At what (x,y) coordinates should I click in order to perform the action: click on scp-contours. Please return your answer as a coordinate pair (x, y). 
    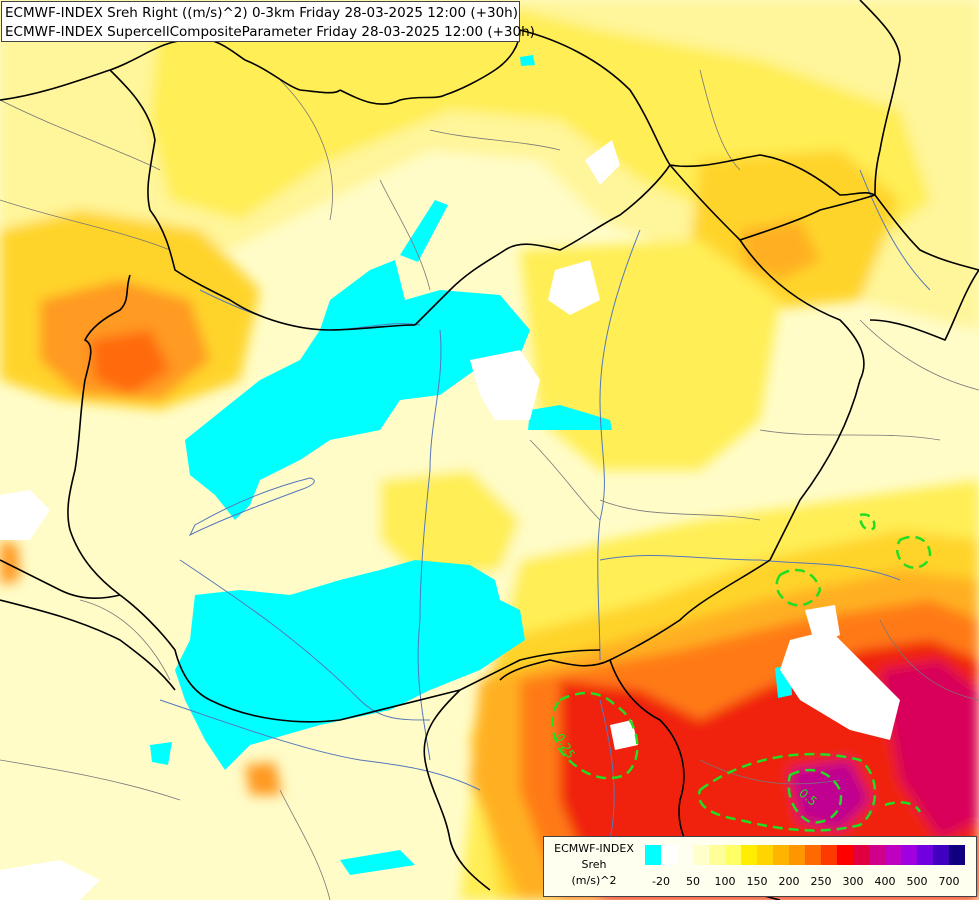
    Looking at the image, I should click on (741, 672).